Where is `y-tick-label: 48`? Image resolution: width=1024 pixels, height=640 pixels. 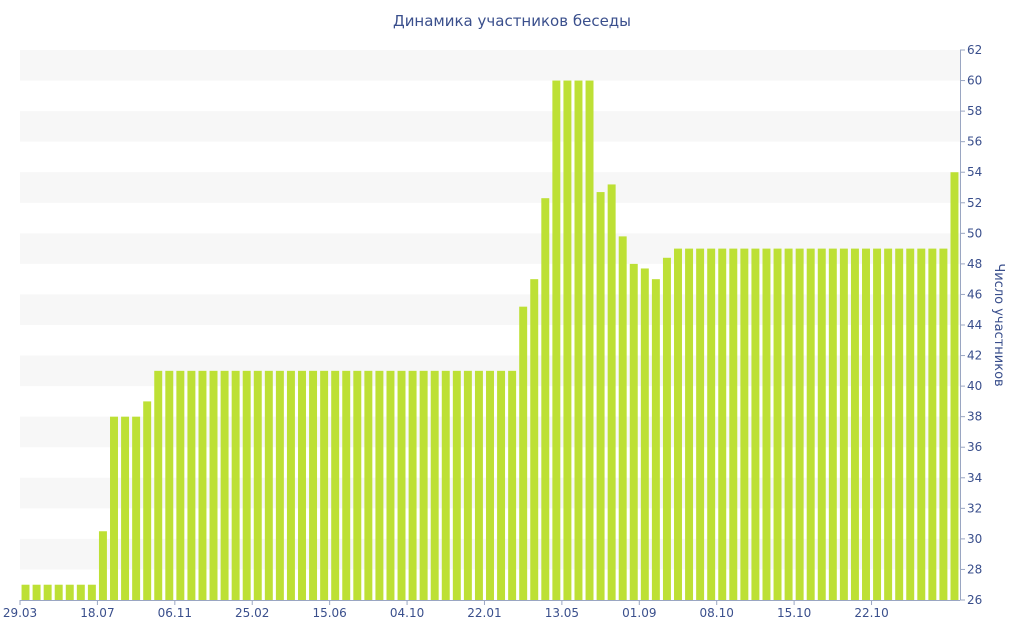
y-tick-label: 48 is located at coordinates (974, 264).